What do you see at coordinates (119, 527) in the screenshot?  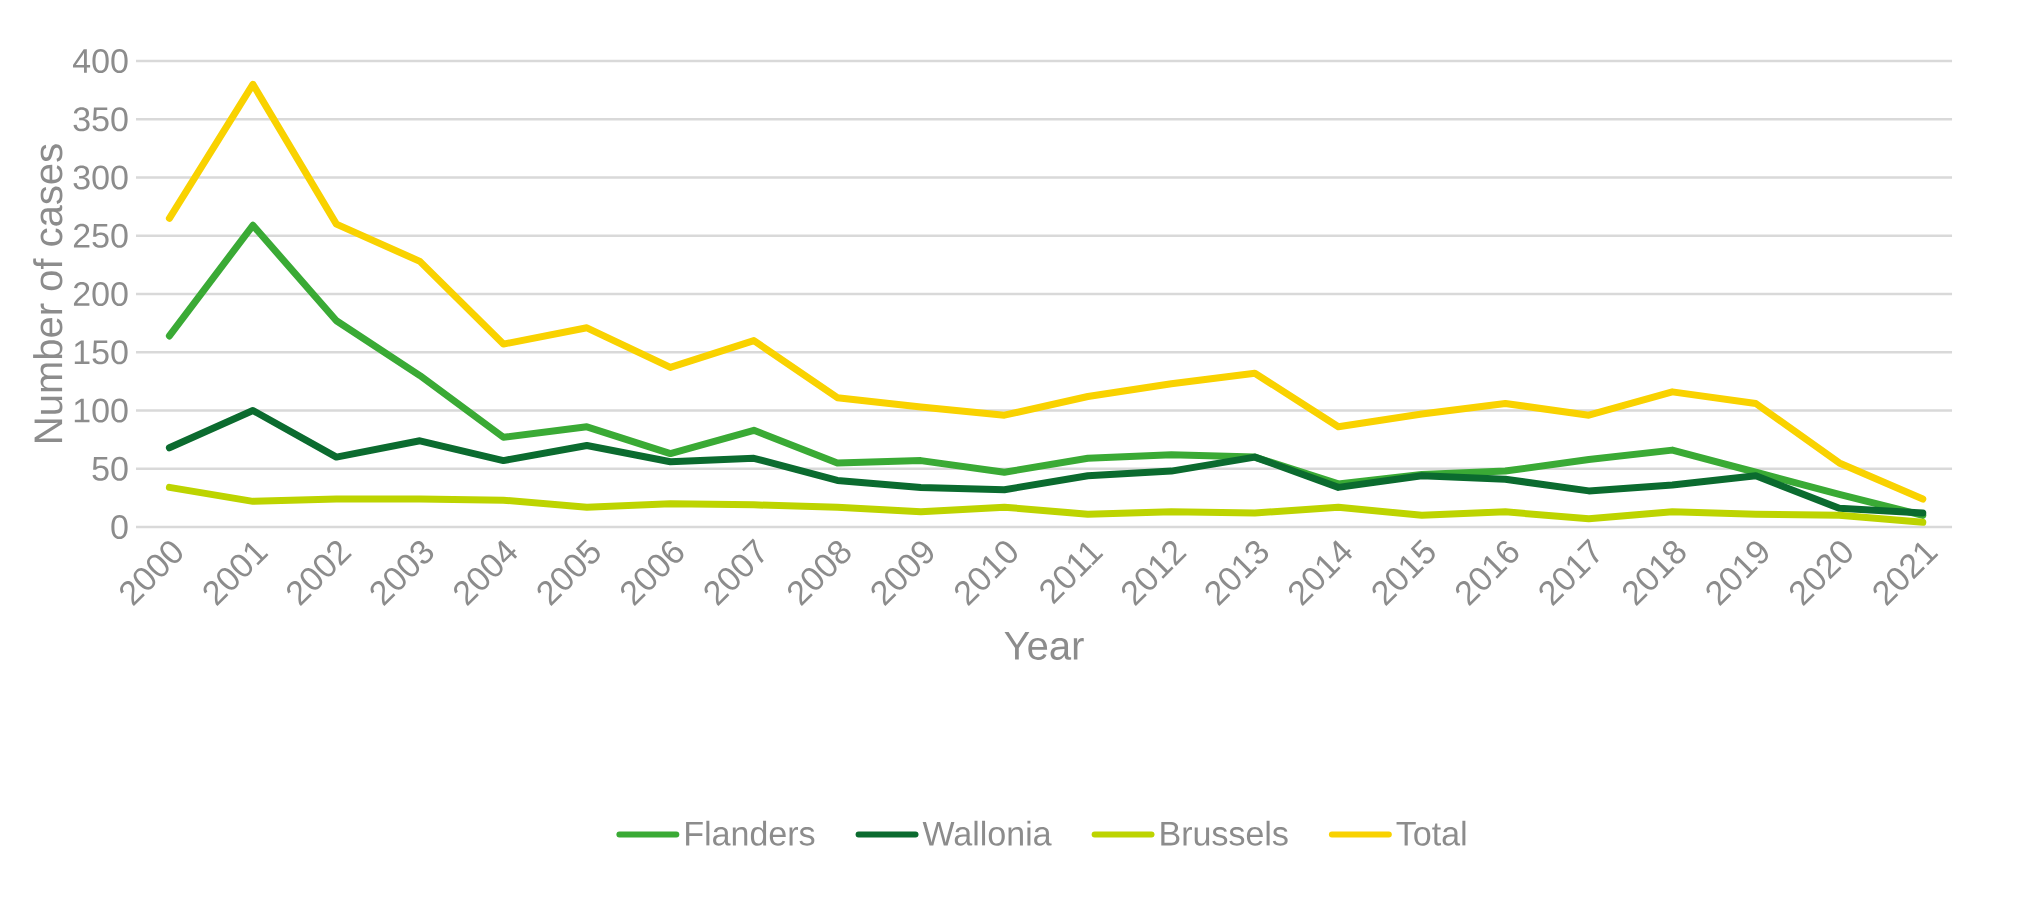 I see `y-tick-label: 0` at bounding box center [119, 527].